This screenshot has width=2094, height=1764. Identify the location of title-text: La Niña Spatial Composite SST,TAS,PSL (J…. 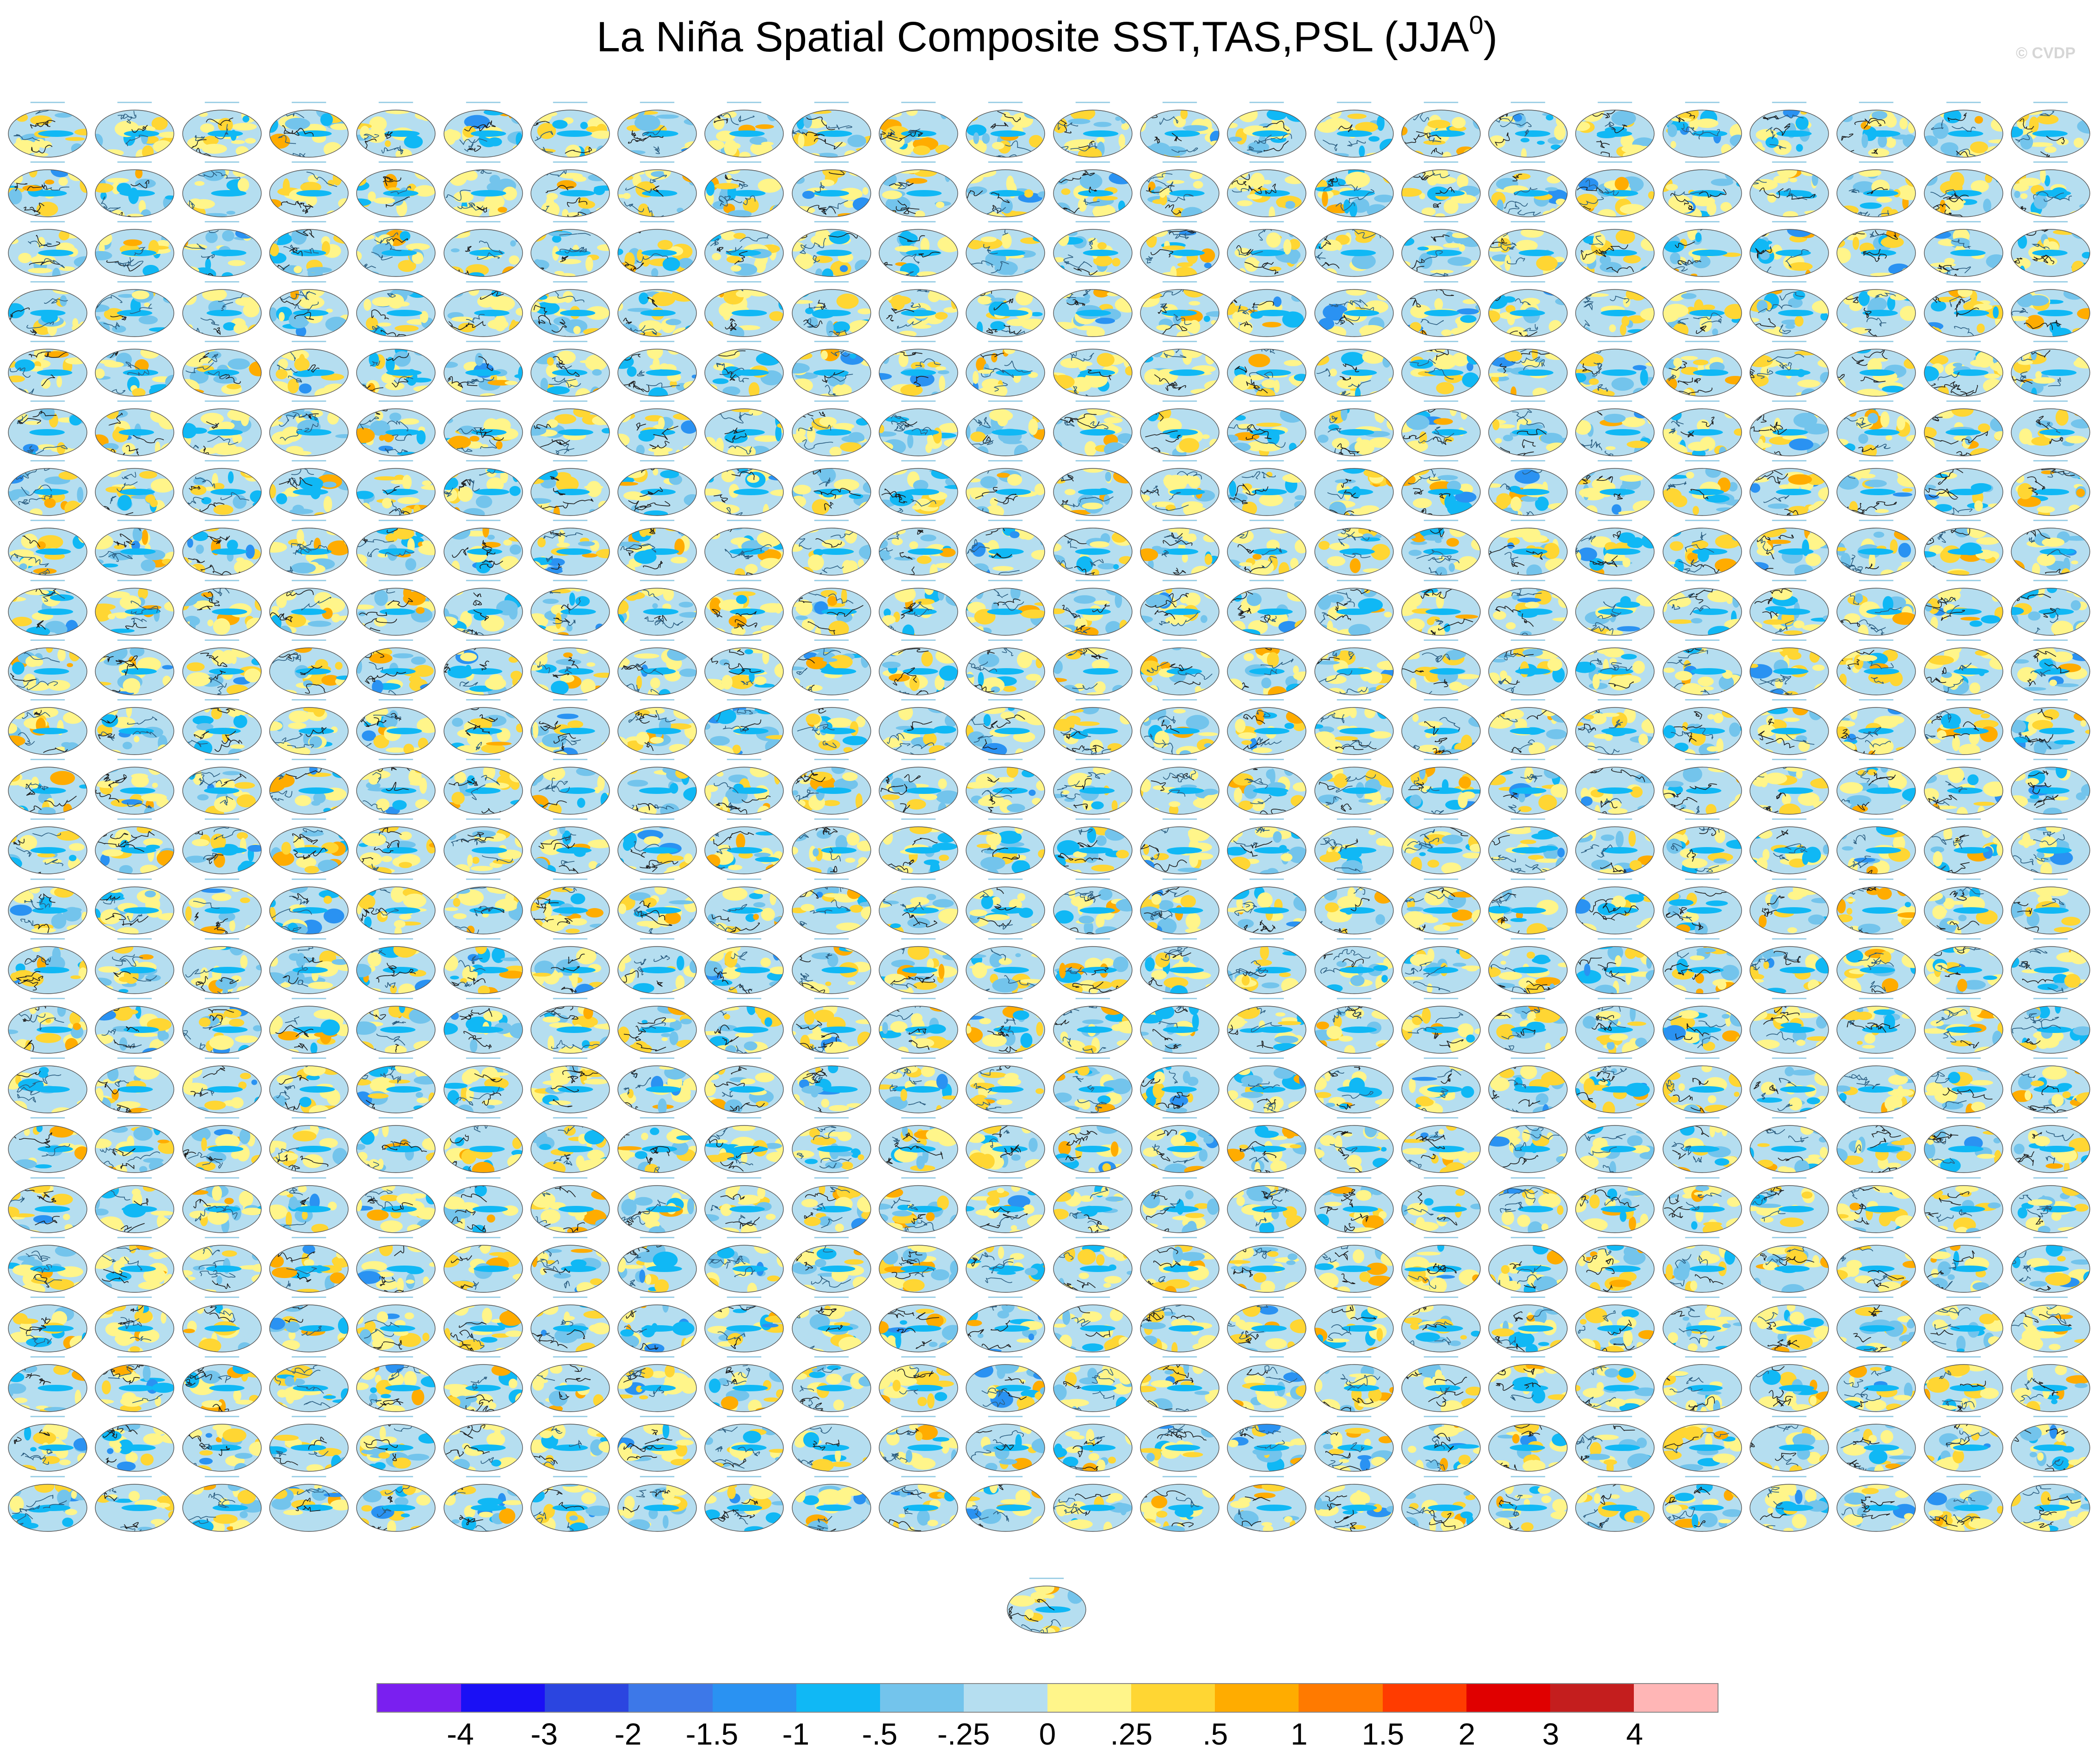
(1032, 37).